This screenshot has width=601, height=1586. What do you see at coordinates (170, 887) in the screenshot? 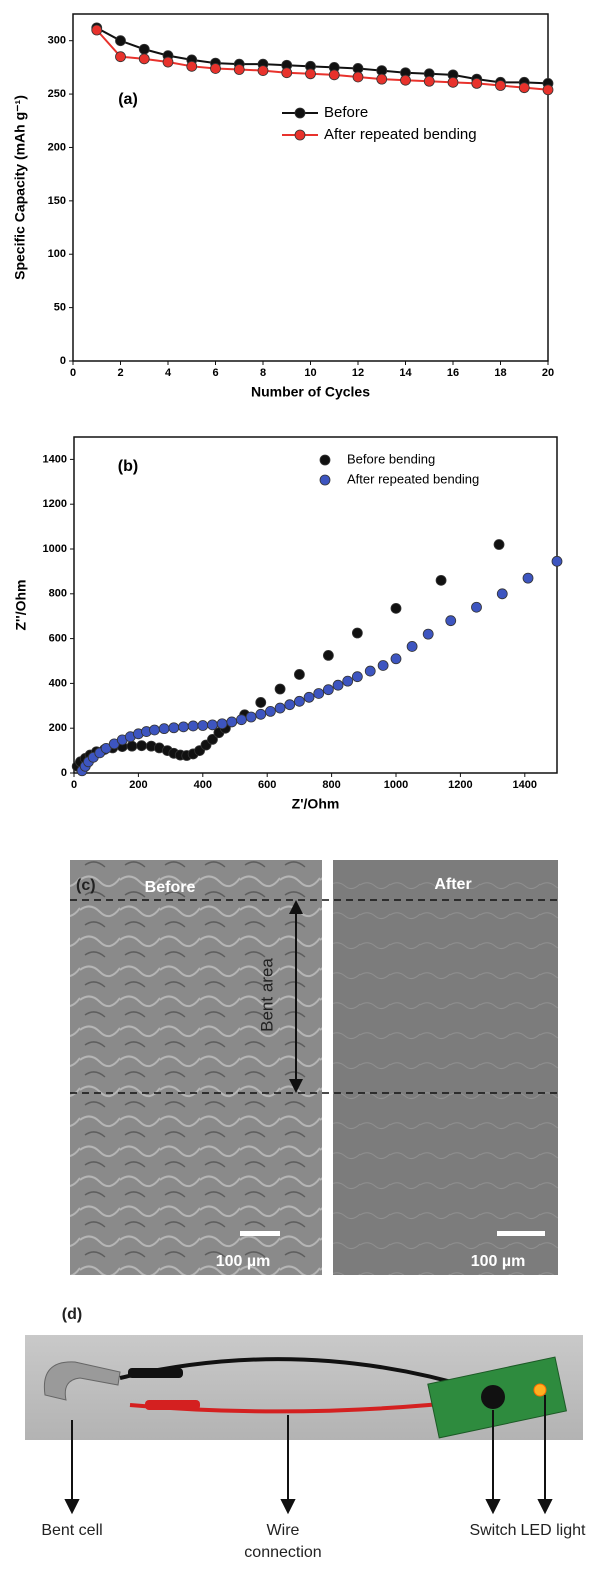
I see `caption: Before` at bounding box center [170, 887].